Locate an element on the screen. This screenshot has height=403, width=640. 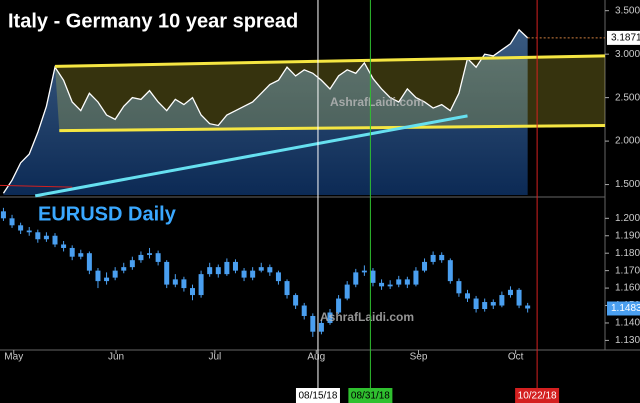
y-tick-label: 1.1700 is located at coordinates (627, 270).